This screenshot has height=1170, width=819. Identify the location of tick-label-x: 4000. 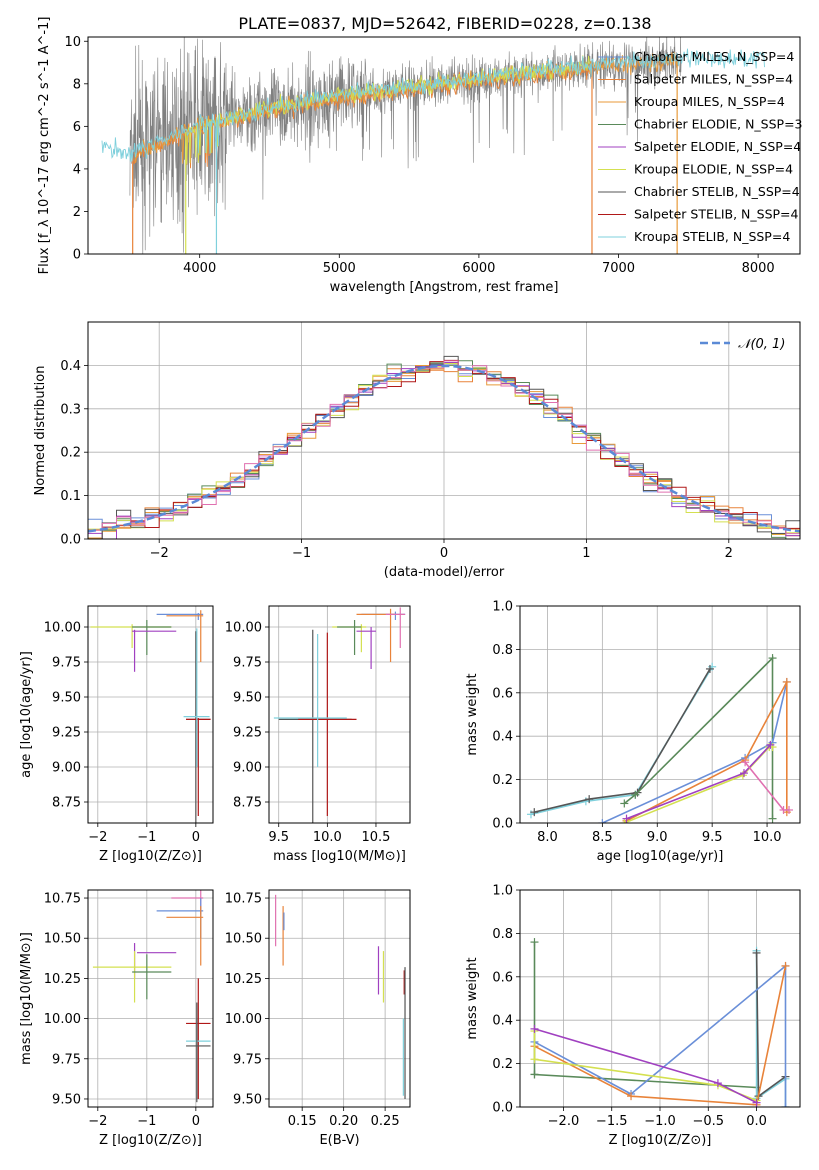
(199, 268).